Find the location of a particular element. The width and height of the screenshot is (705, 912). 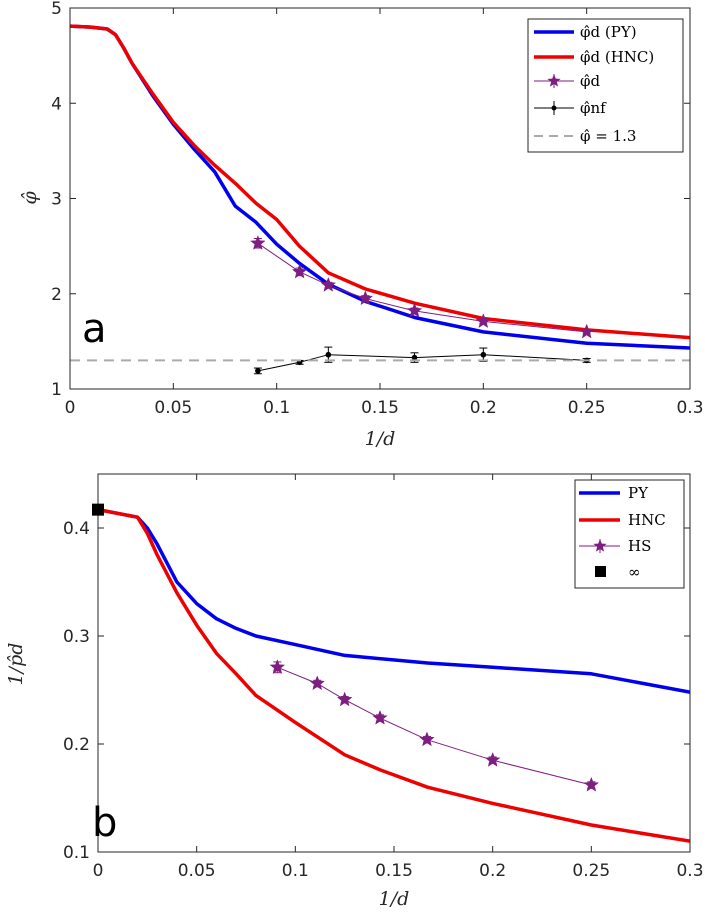

xtick-label-a: 0.15 is located at coordinates (380, 408).